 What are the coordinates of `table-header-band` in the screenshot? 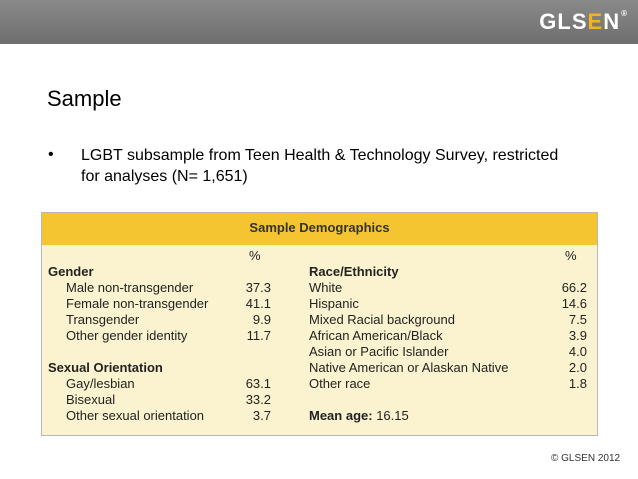 It's located at (319, 229).